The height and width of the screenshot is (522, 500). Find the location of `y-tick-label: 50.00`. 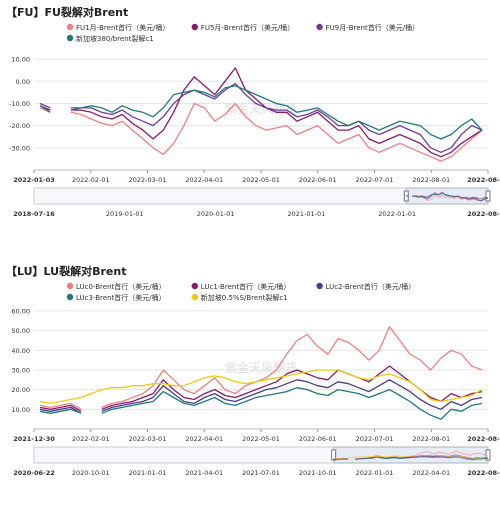

y-tick-label: 50.00 is located at coordinates (20, 331).